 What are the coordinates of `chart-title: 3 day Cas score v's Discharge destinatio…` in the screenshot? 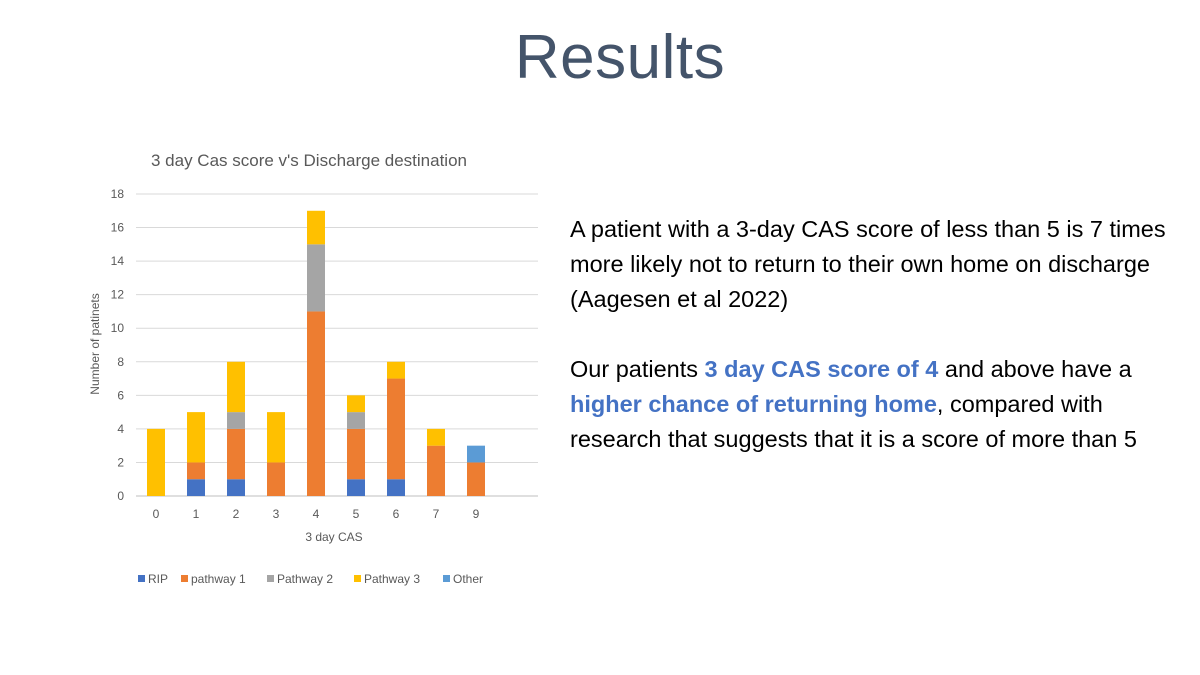 It's located at (309, 160).